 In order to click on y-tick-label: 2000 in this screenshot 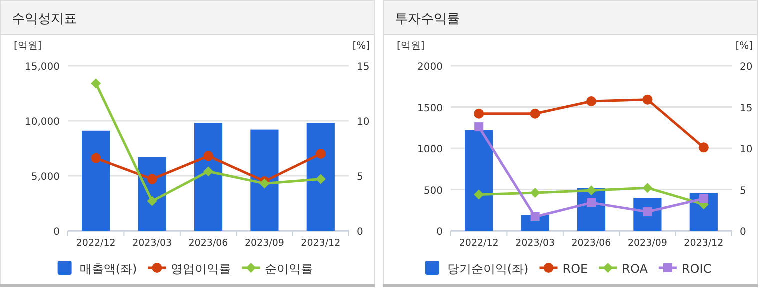, I will do `click(430, 67)`.